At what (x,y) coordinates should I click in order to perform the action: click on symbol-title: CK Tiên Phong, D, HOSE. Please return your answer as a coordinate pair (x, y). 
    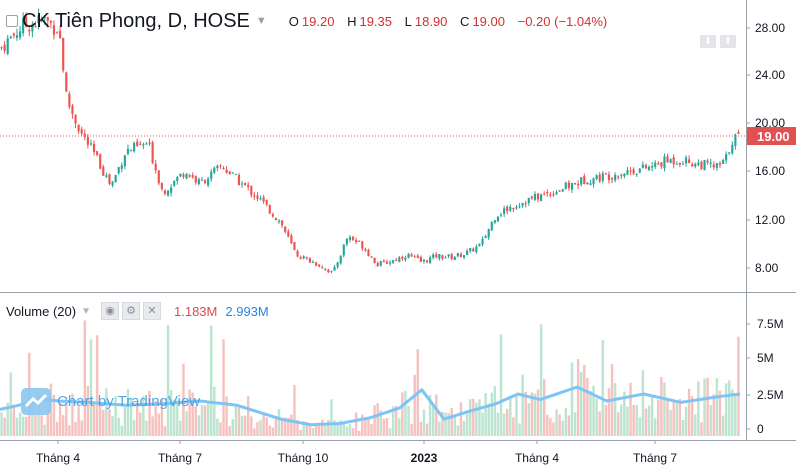
    Looking at the image, I should click on (136, 20).